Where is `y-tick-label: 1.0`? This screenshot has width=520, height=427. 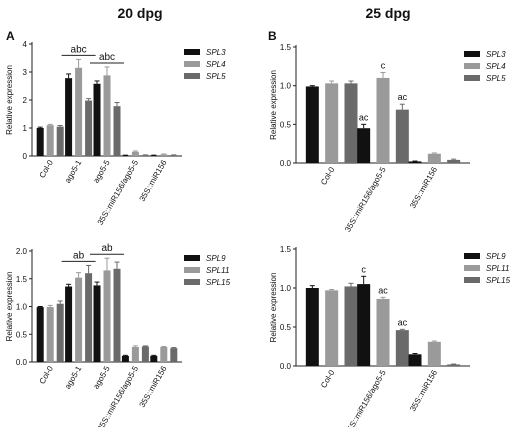
y-tick-label: 1.0 is located at coordinates (22, 307).